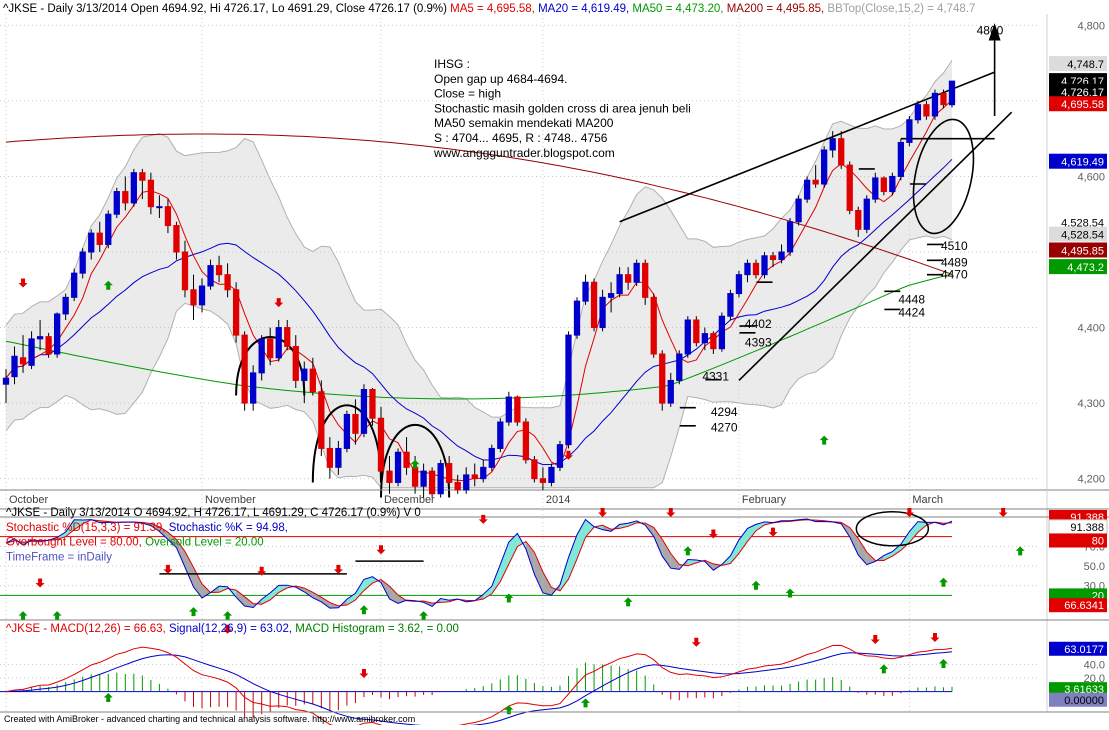 The height and width of the screenshot is (730, 1109). What do you see at coordinates (558, 500) in the screenshot?
I see `x-axis-label: 2014` at bounding box center [558, 500].